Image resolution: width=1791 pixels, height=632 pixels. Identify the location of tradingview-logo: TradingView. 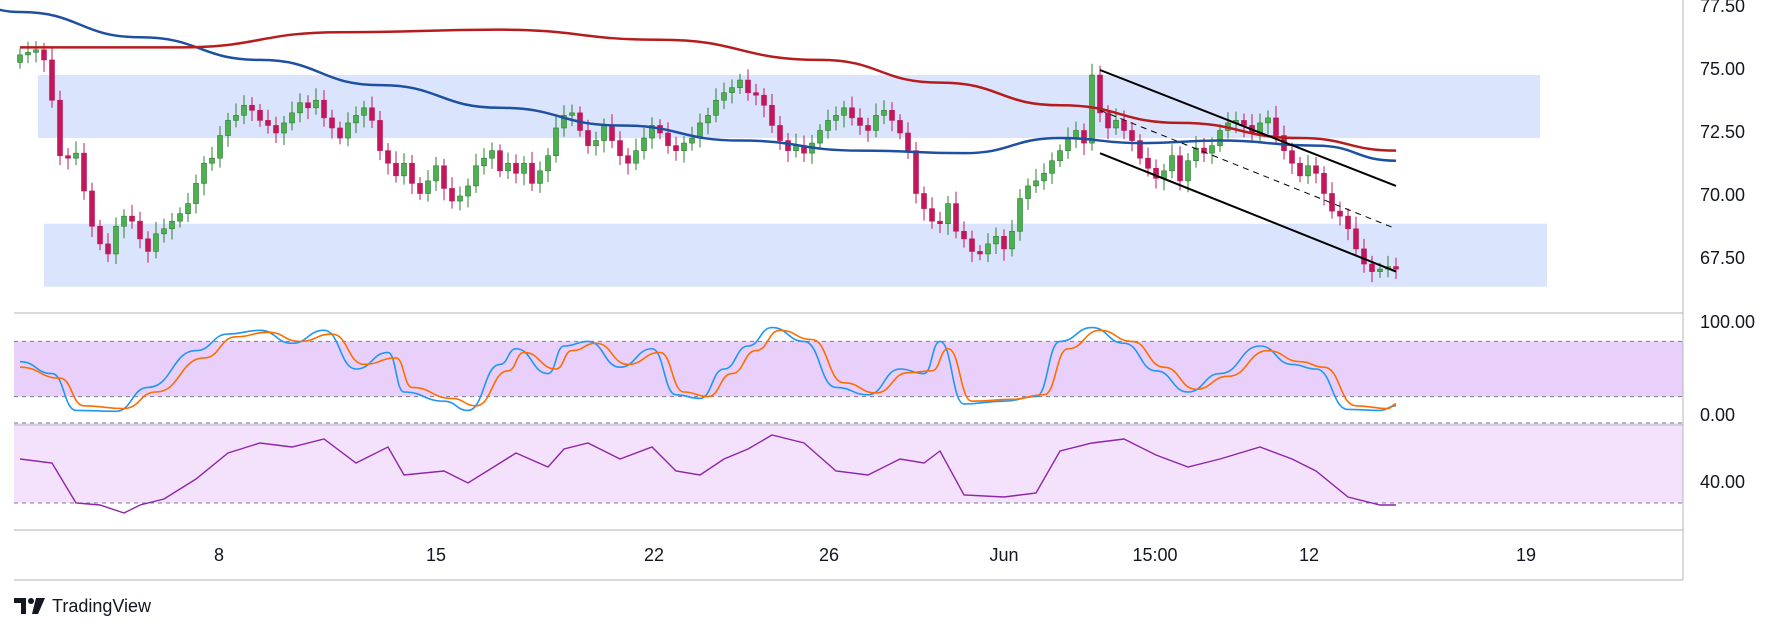
(82, 606).